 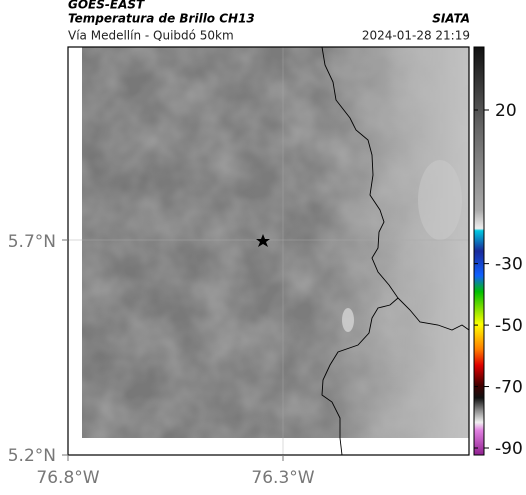 What do you see at coordinates (151, 36) in the screenshot?
I see `subtitle: Vía Medellín - Quibdó 50km` at bounding box center [151, 36].